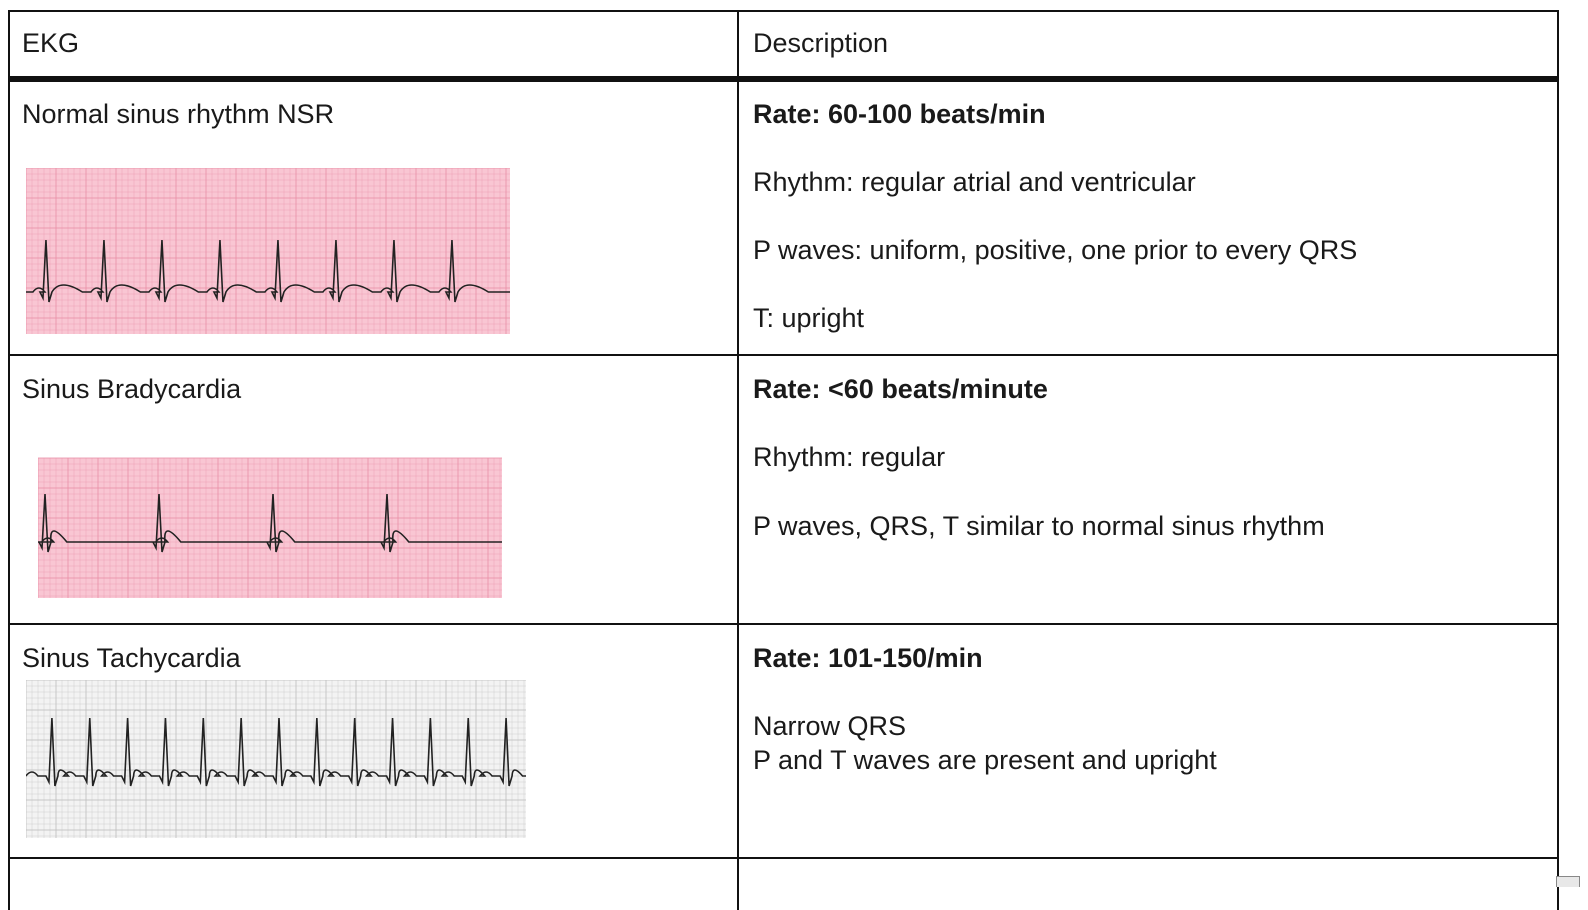  I want to click on ekg-strip-normal-sinus, so click(268, 251).